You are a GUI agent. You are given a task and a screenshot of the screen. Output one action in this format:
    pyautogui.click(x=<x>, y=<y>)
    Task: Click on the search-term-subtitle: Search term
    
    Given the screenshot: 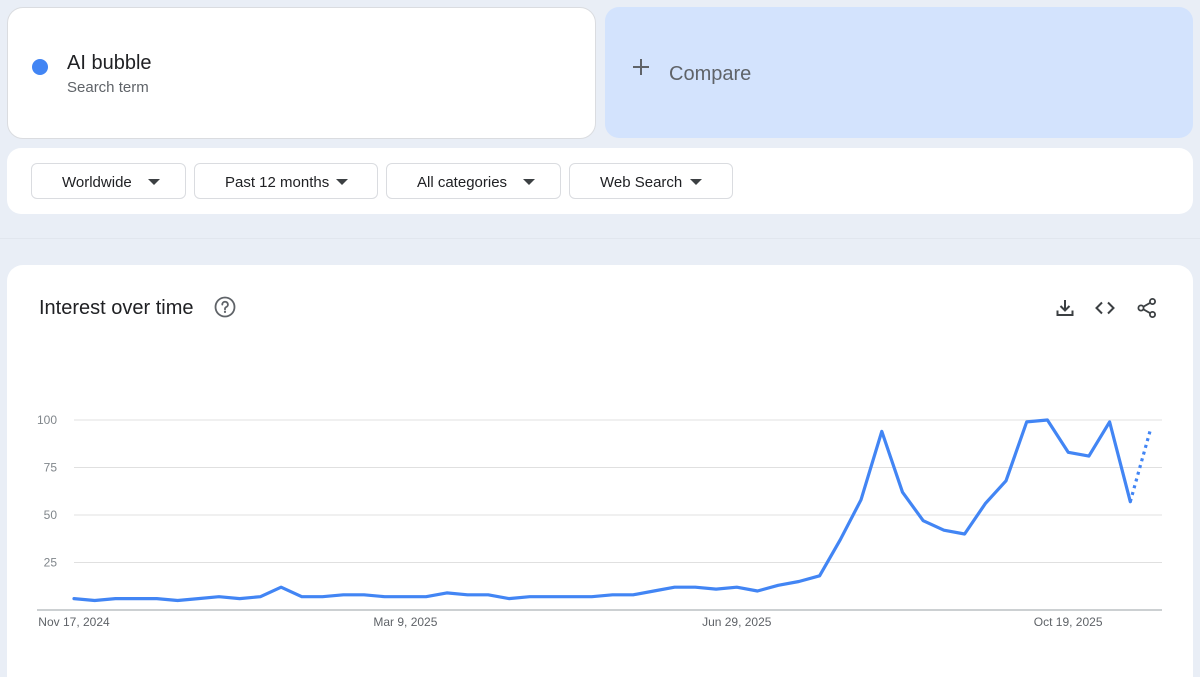 What is the action you would take?
    pyautogui.click(x=108, y=87)
    